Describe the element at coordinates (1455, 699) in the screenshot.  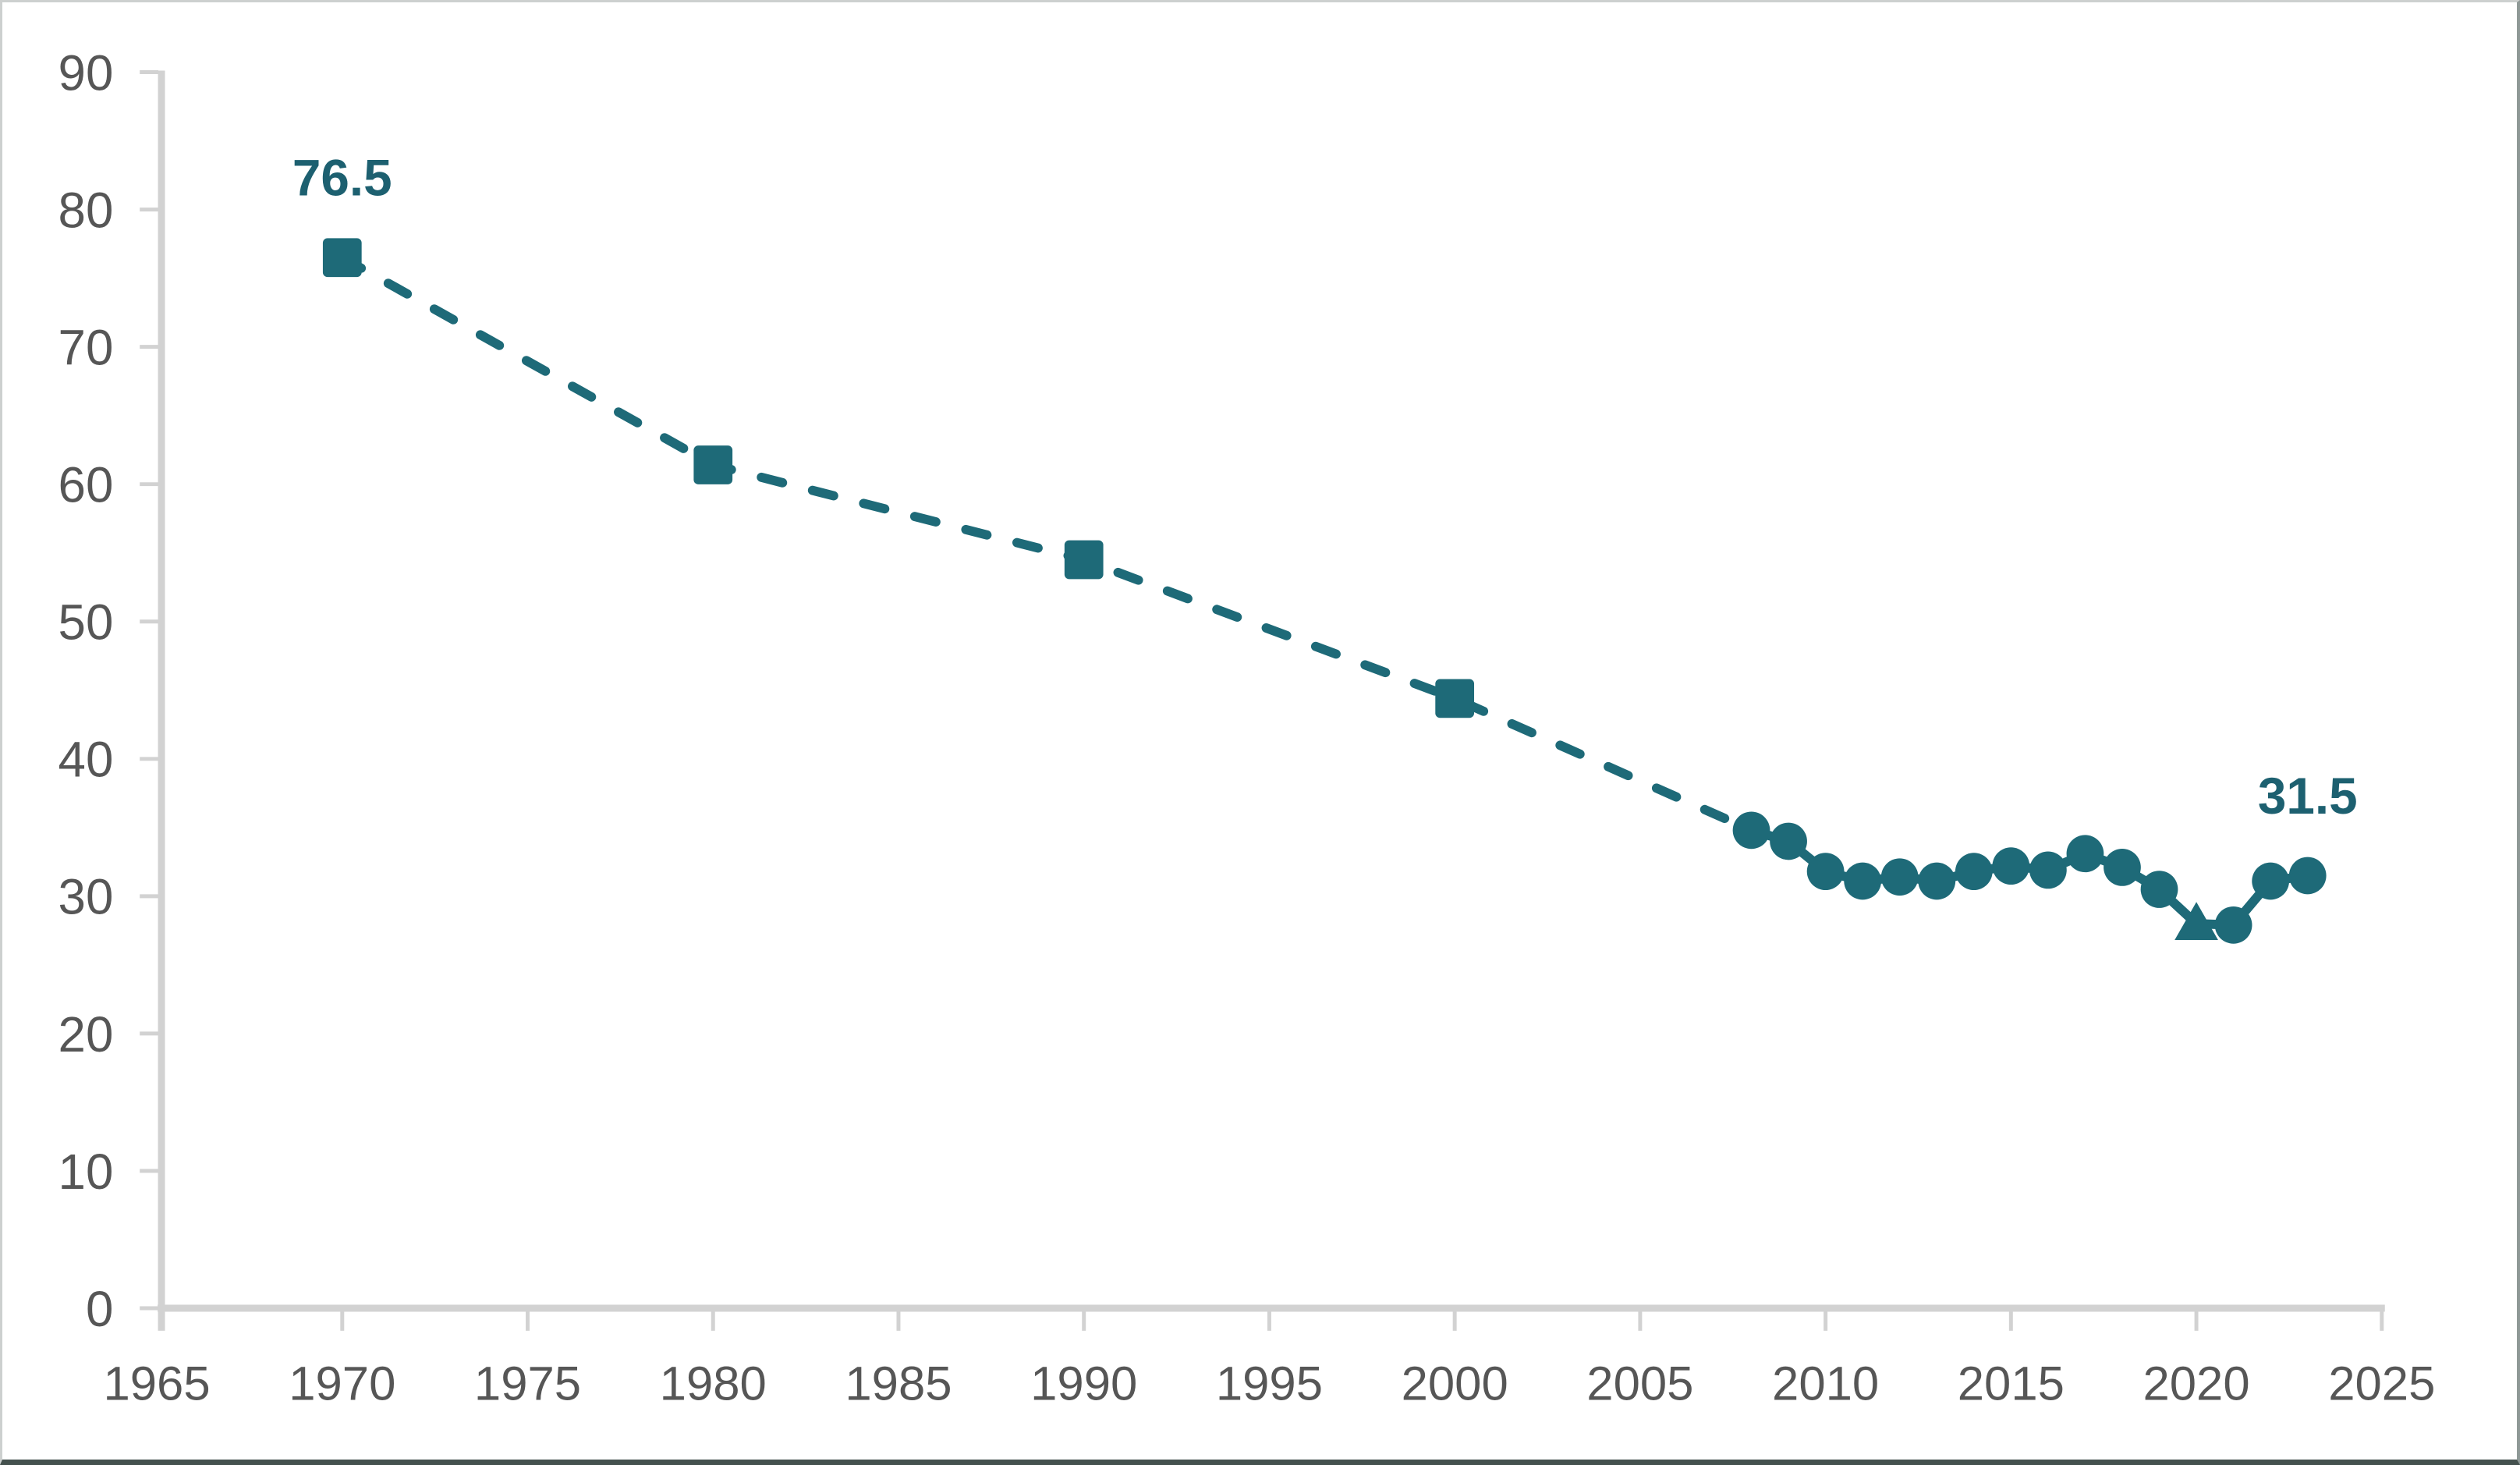
I see `marker-square-2000` at that location.